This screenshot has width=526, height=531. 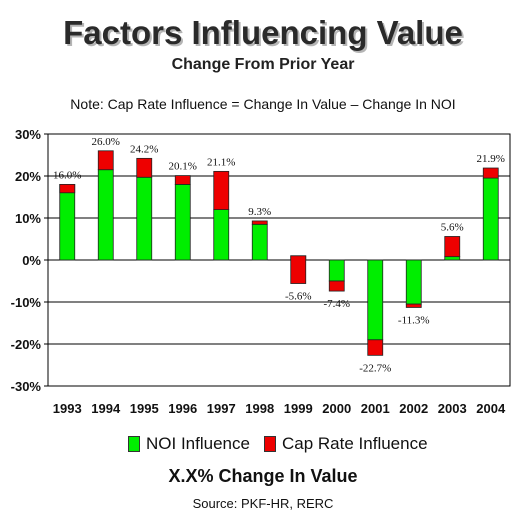 What do you see at coordinates (144, 149) in the screenshot?
I see `data-label: 24.2%` at bounding box center [144, 149].